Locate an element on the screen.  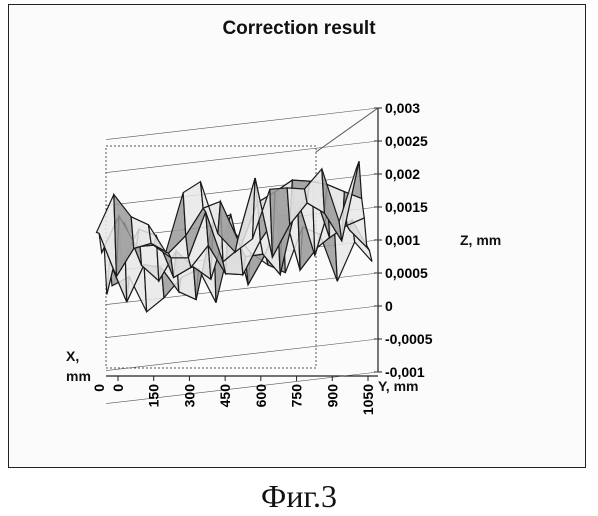
y-tick-label: 750 is located at coordinates (297, 396).